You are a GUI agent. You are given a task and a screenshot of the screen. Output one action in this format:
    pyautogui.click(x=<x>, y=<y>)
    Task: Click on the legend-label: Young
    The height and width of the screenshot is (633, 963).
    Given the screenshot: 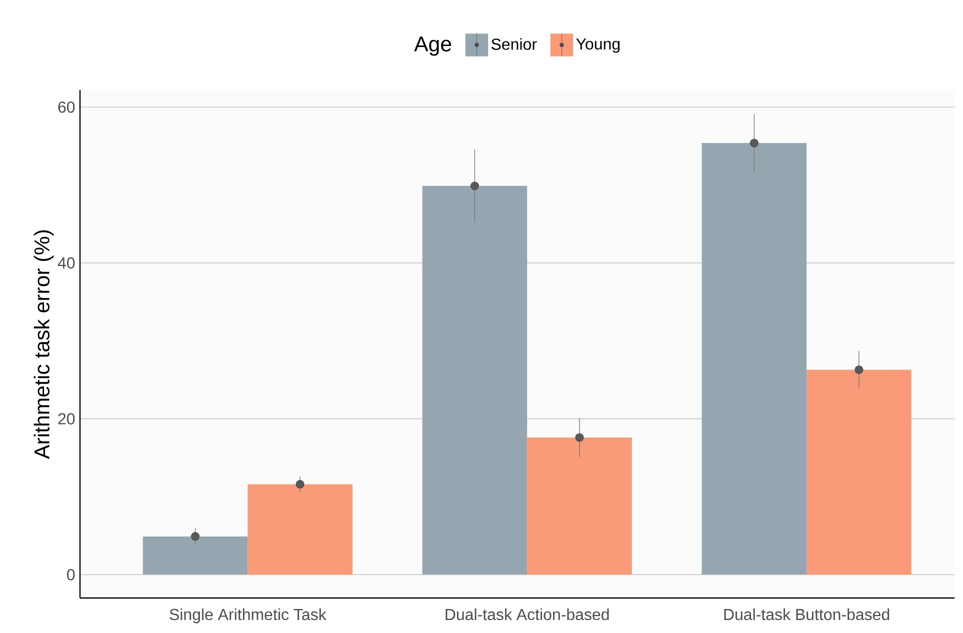 What is the action you would take?
    pyautogui.click(x=598, y=45)
    